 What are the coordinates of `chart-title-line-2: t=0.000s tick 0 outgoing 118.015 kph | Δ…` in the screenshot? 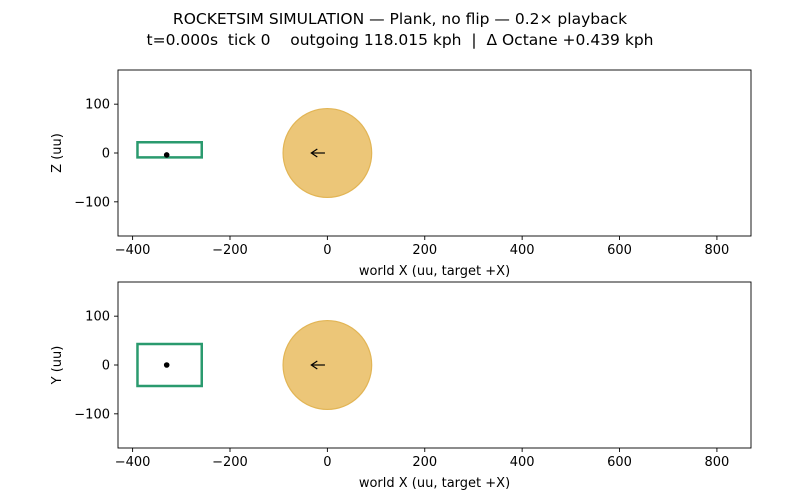 It's located at (400, 40).